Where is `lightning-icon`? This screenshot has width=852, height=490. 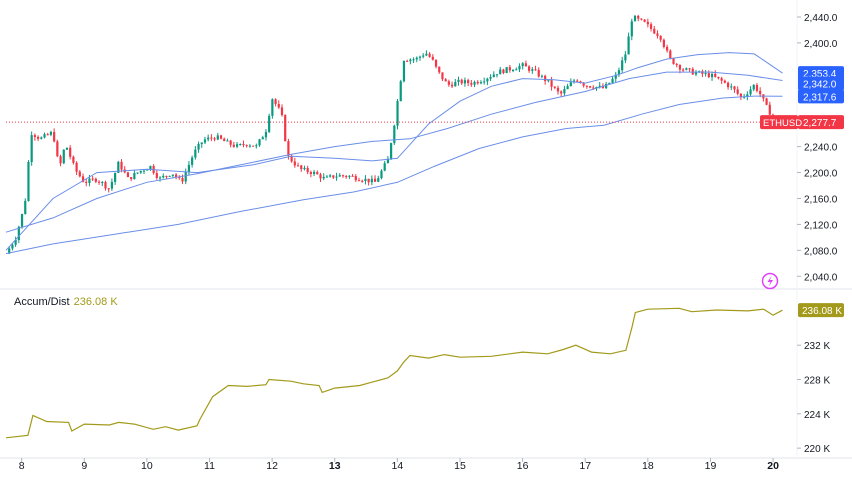 lightning-icon is located at coordinates (770, 281).